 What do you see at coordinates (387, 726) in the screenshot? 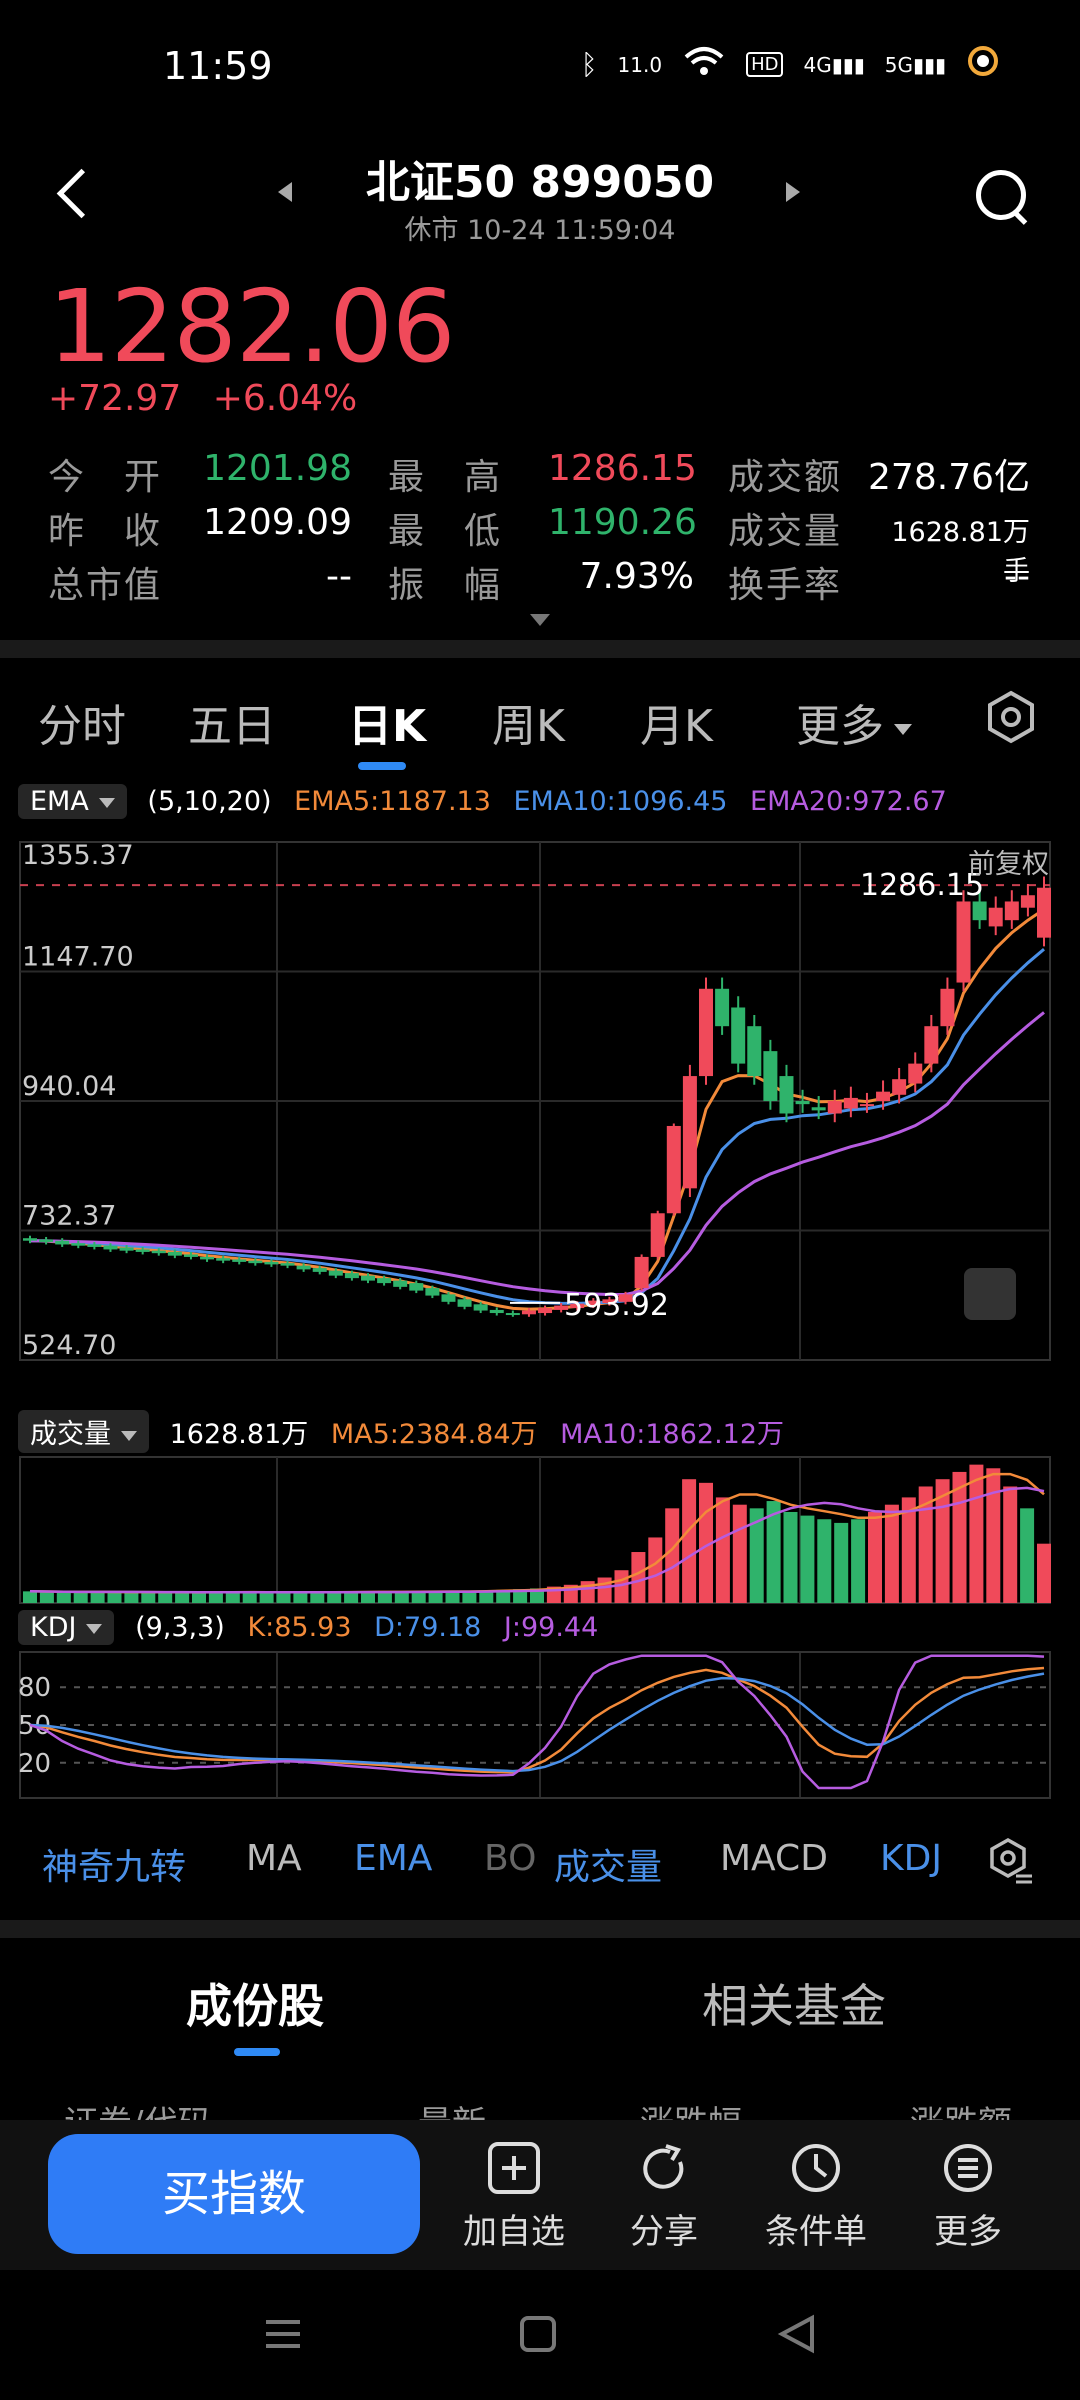
I see `tab-daily-k: 日K` at bounding box center [387, 726].